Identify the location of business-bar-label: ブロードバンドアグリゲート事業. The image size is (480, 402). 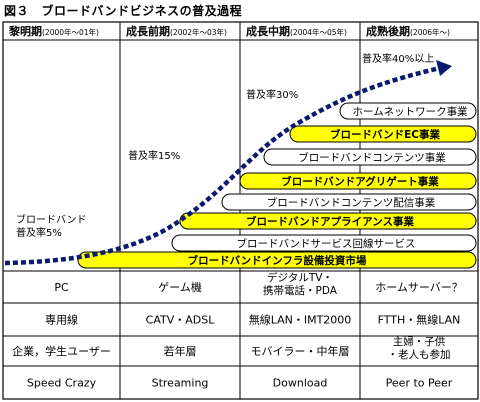
(360, 181).